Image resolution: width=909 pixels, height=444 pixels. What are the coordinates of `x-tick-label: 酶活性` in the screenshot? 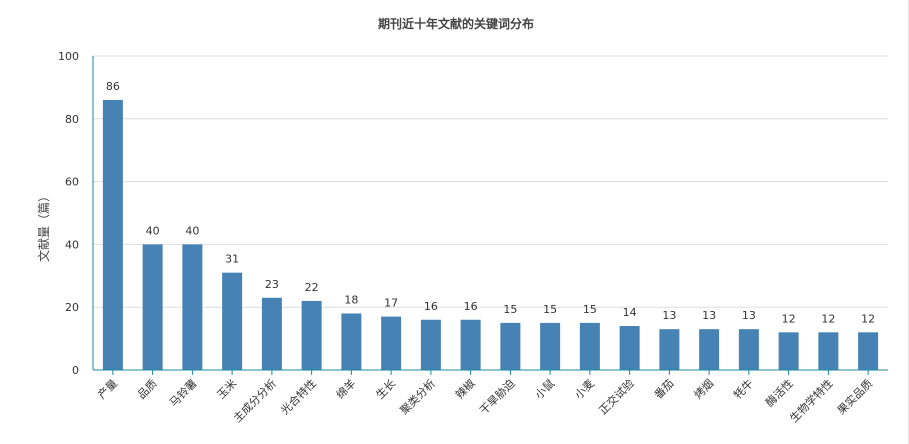 It's located at (779, 392).